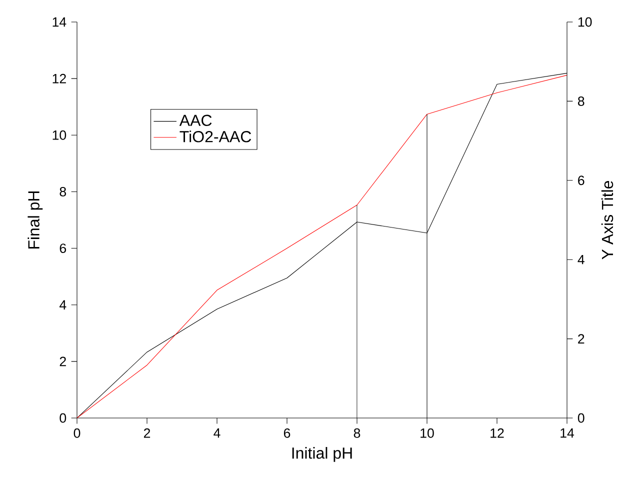  Describe the element at coordinates (63, 361) in the screenshot. I see `y-tick-label: 2` at that location.